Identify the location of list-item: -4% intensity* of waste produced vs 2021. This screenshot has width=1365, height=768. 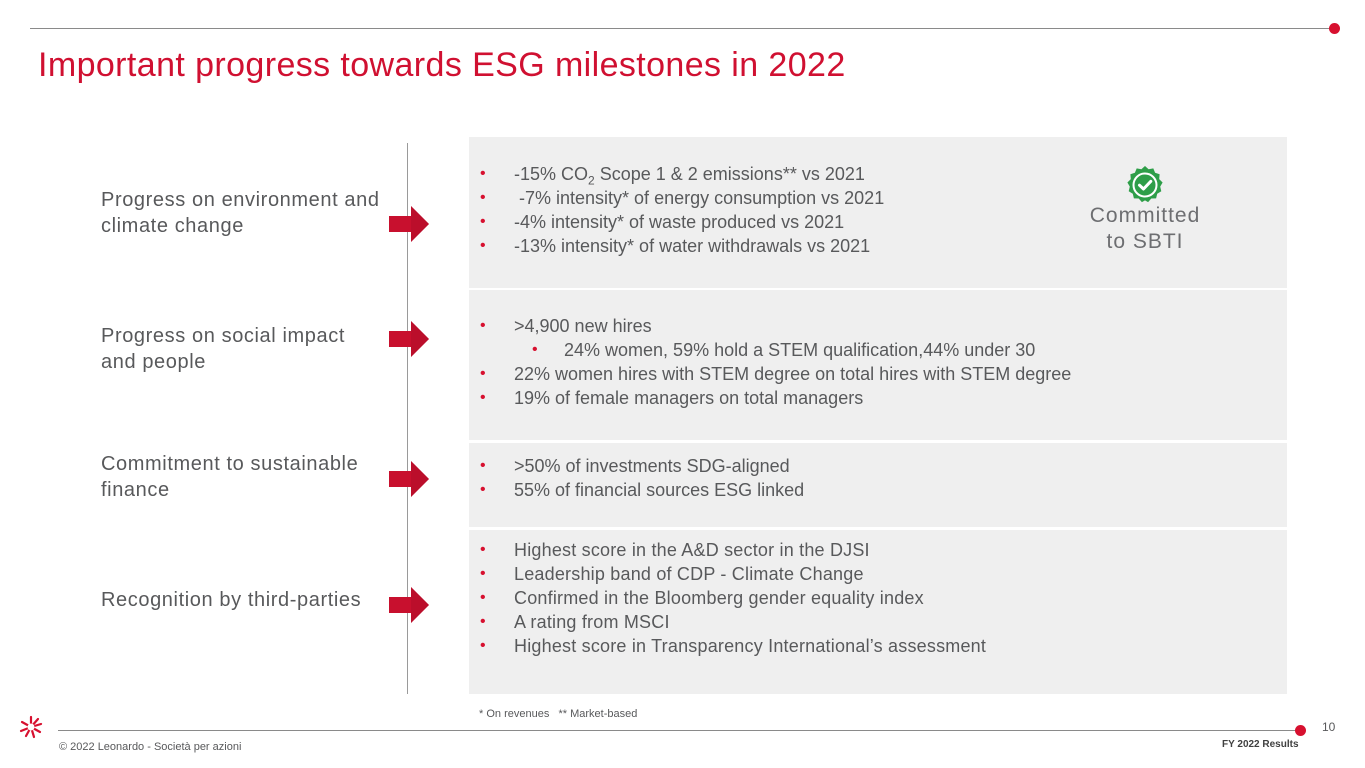
(676, 222).